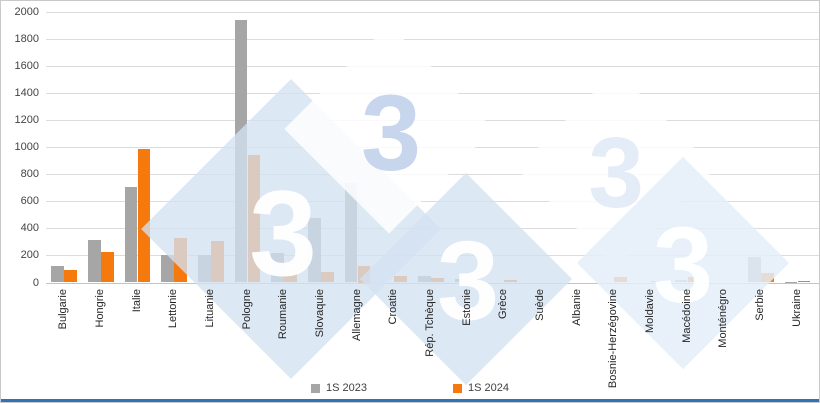  Describe the element at coordinates (503, 304) in the screenshot. I see `x-axis-label: Grèce` at that location.